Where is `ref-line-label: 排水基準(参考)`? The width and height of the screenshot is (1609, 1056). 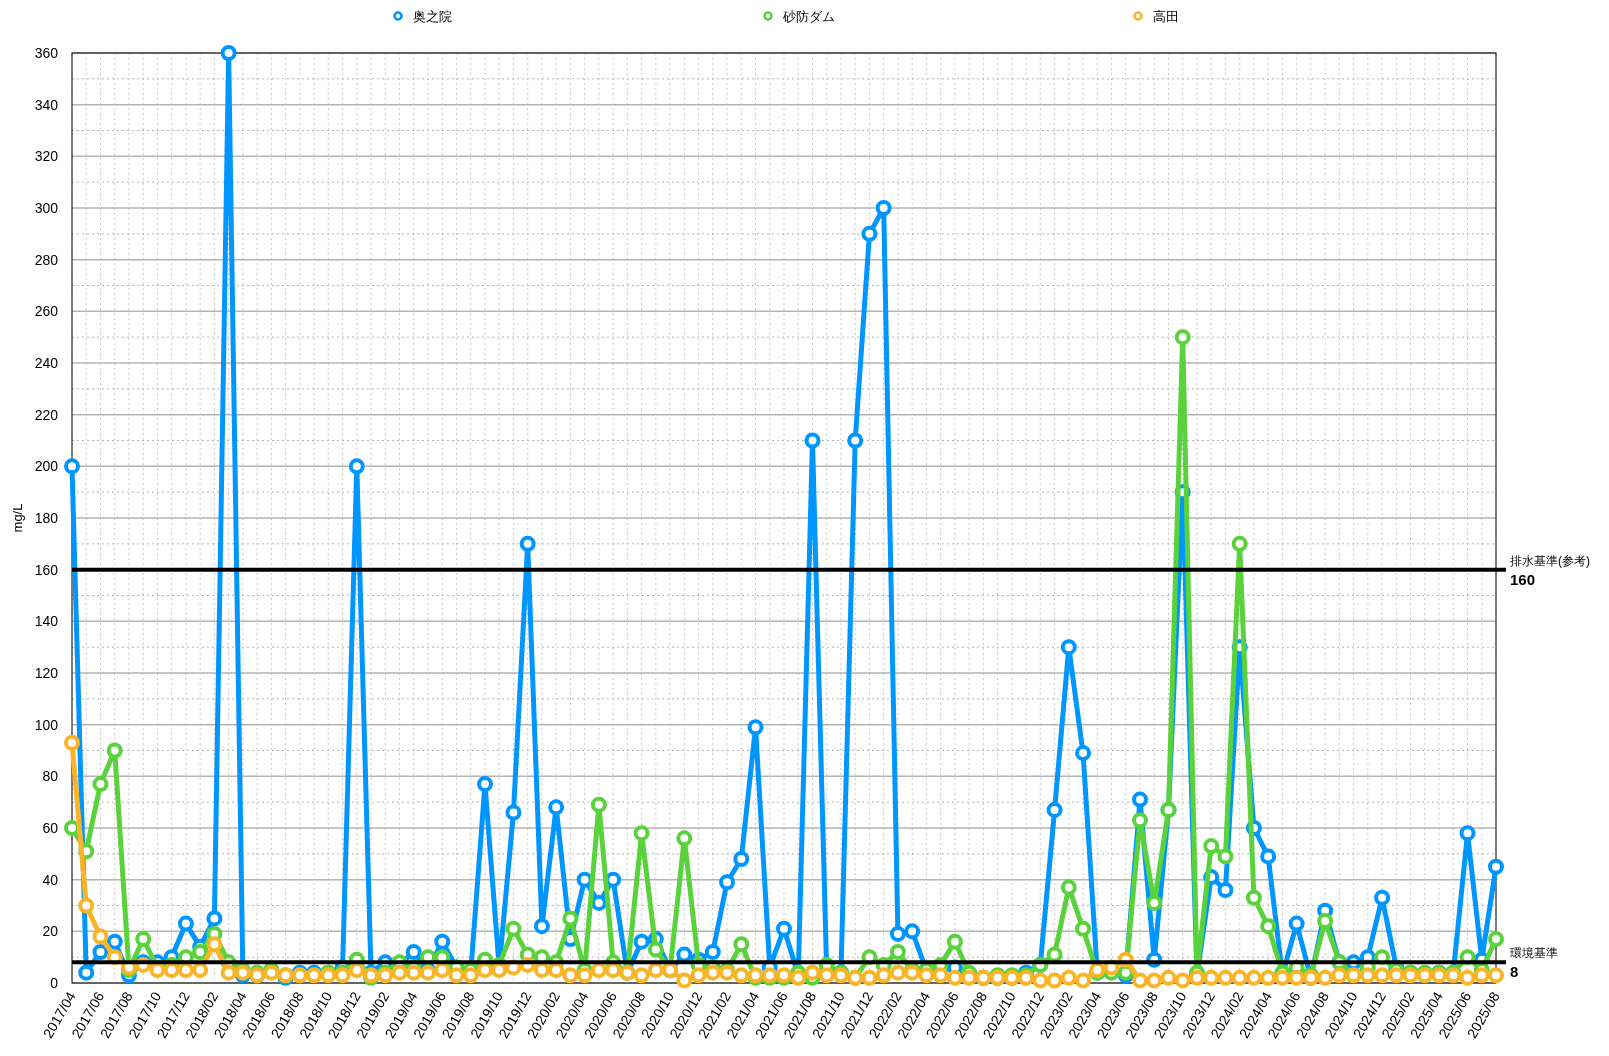
ref-line-label: 排水基準(参考) is located at coordinates (1550, 560).